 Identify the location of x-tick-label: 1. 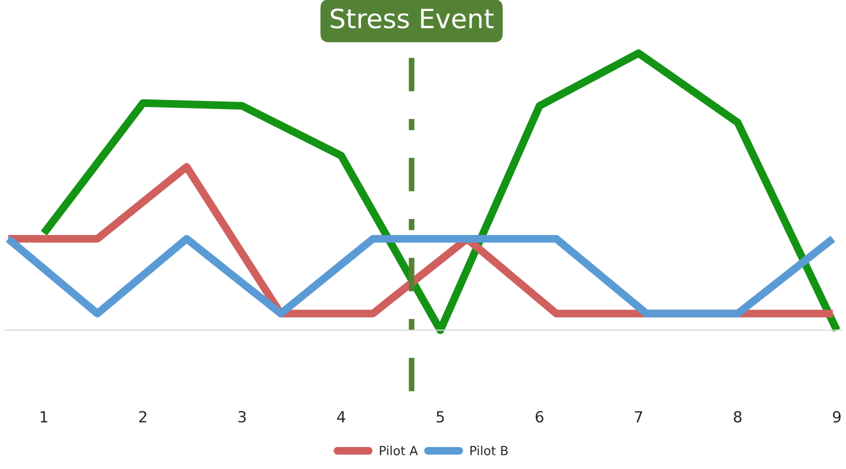
(44, 416).